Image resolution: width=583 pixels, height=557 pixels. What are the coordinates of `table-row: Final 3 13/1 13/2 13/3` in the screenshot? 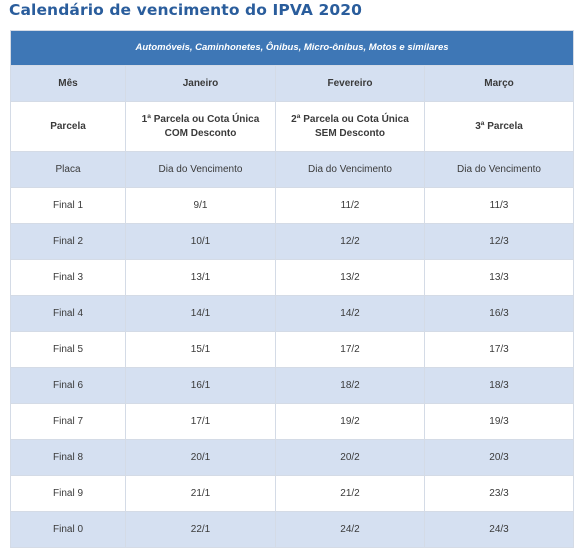 It's located at (292, 277).